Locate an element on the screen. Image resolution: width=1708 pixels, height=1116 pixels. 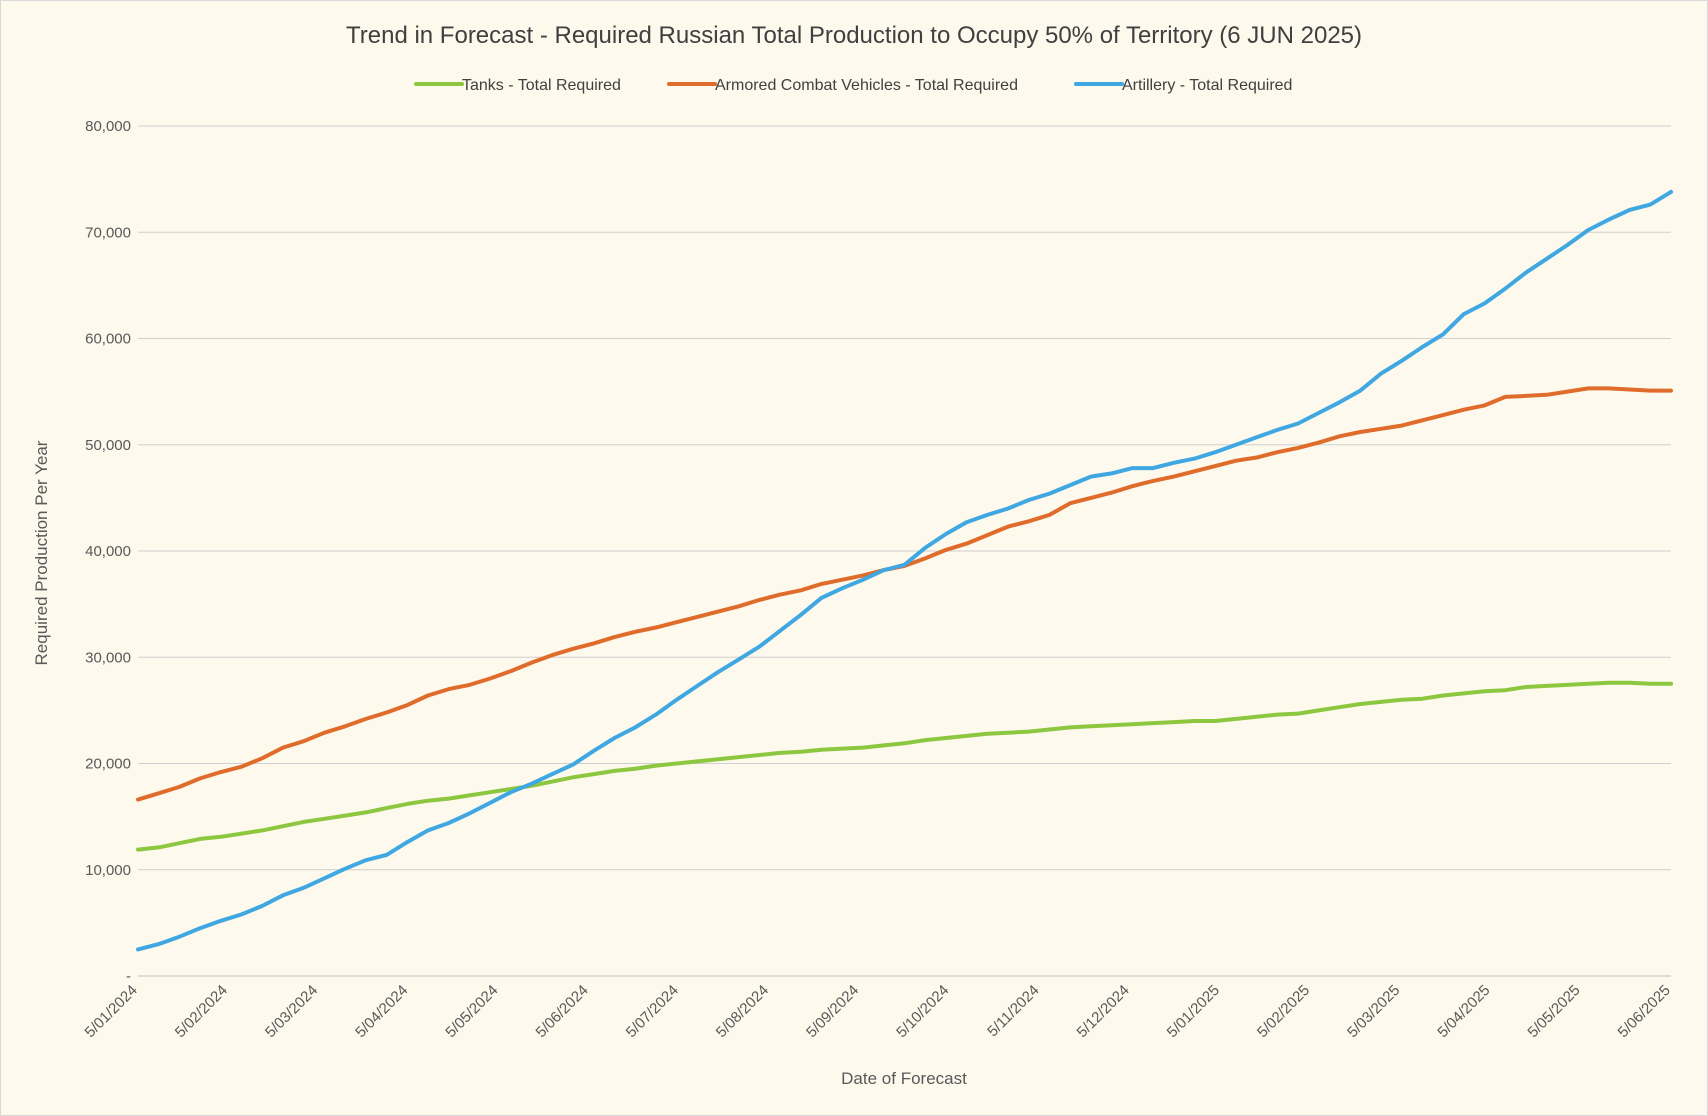
x-tick-label: 5/02/2025 is located at coordinates (1283, 1011).